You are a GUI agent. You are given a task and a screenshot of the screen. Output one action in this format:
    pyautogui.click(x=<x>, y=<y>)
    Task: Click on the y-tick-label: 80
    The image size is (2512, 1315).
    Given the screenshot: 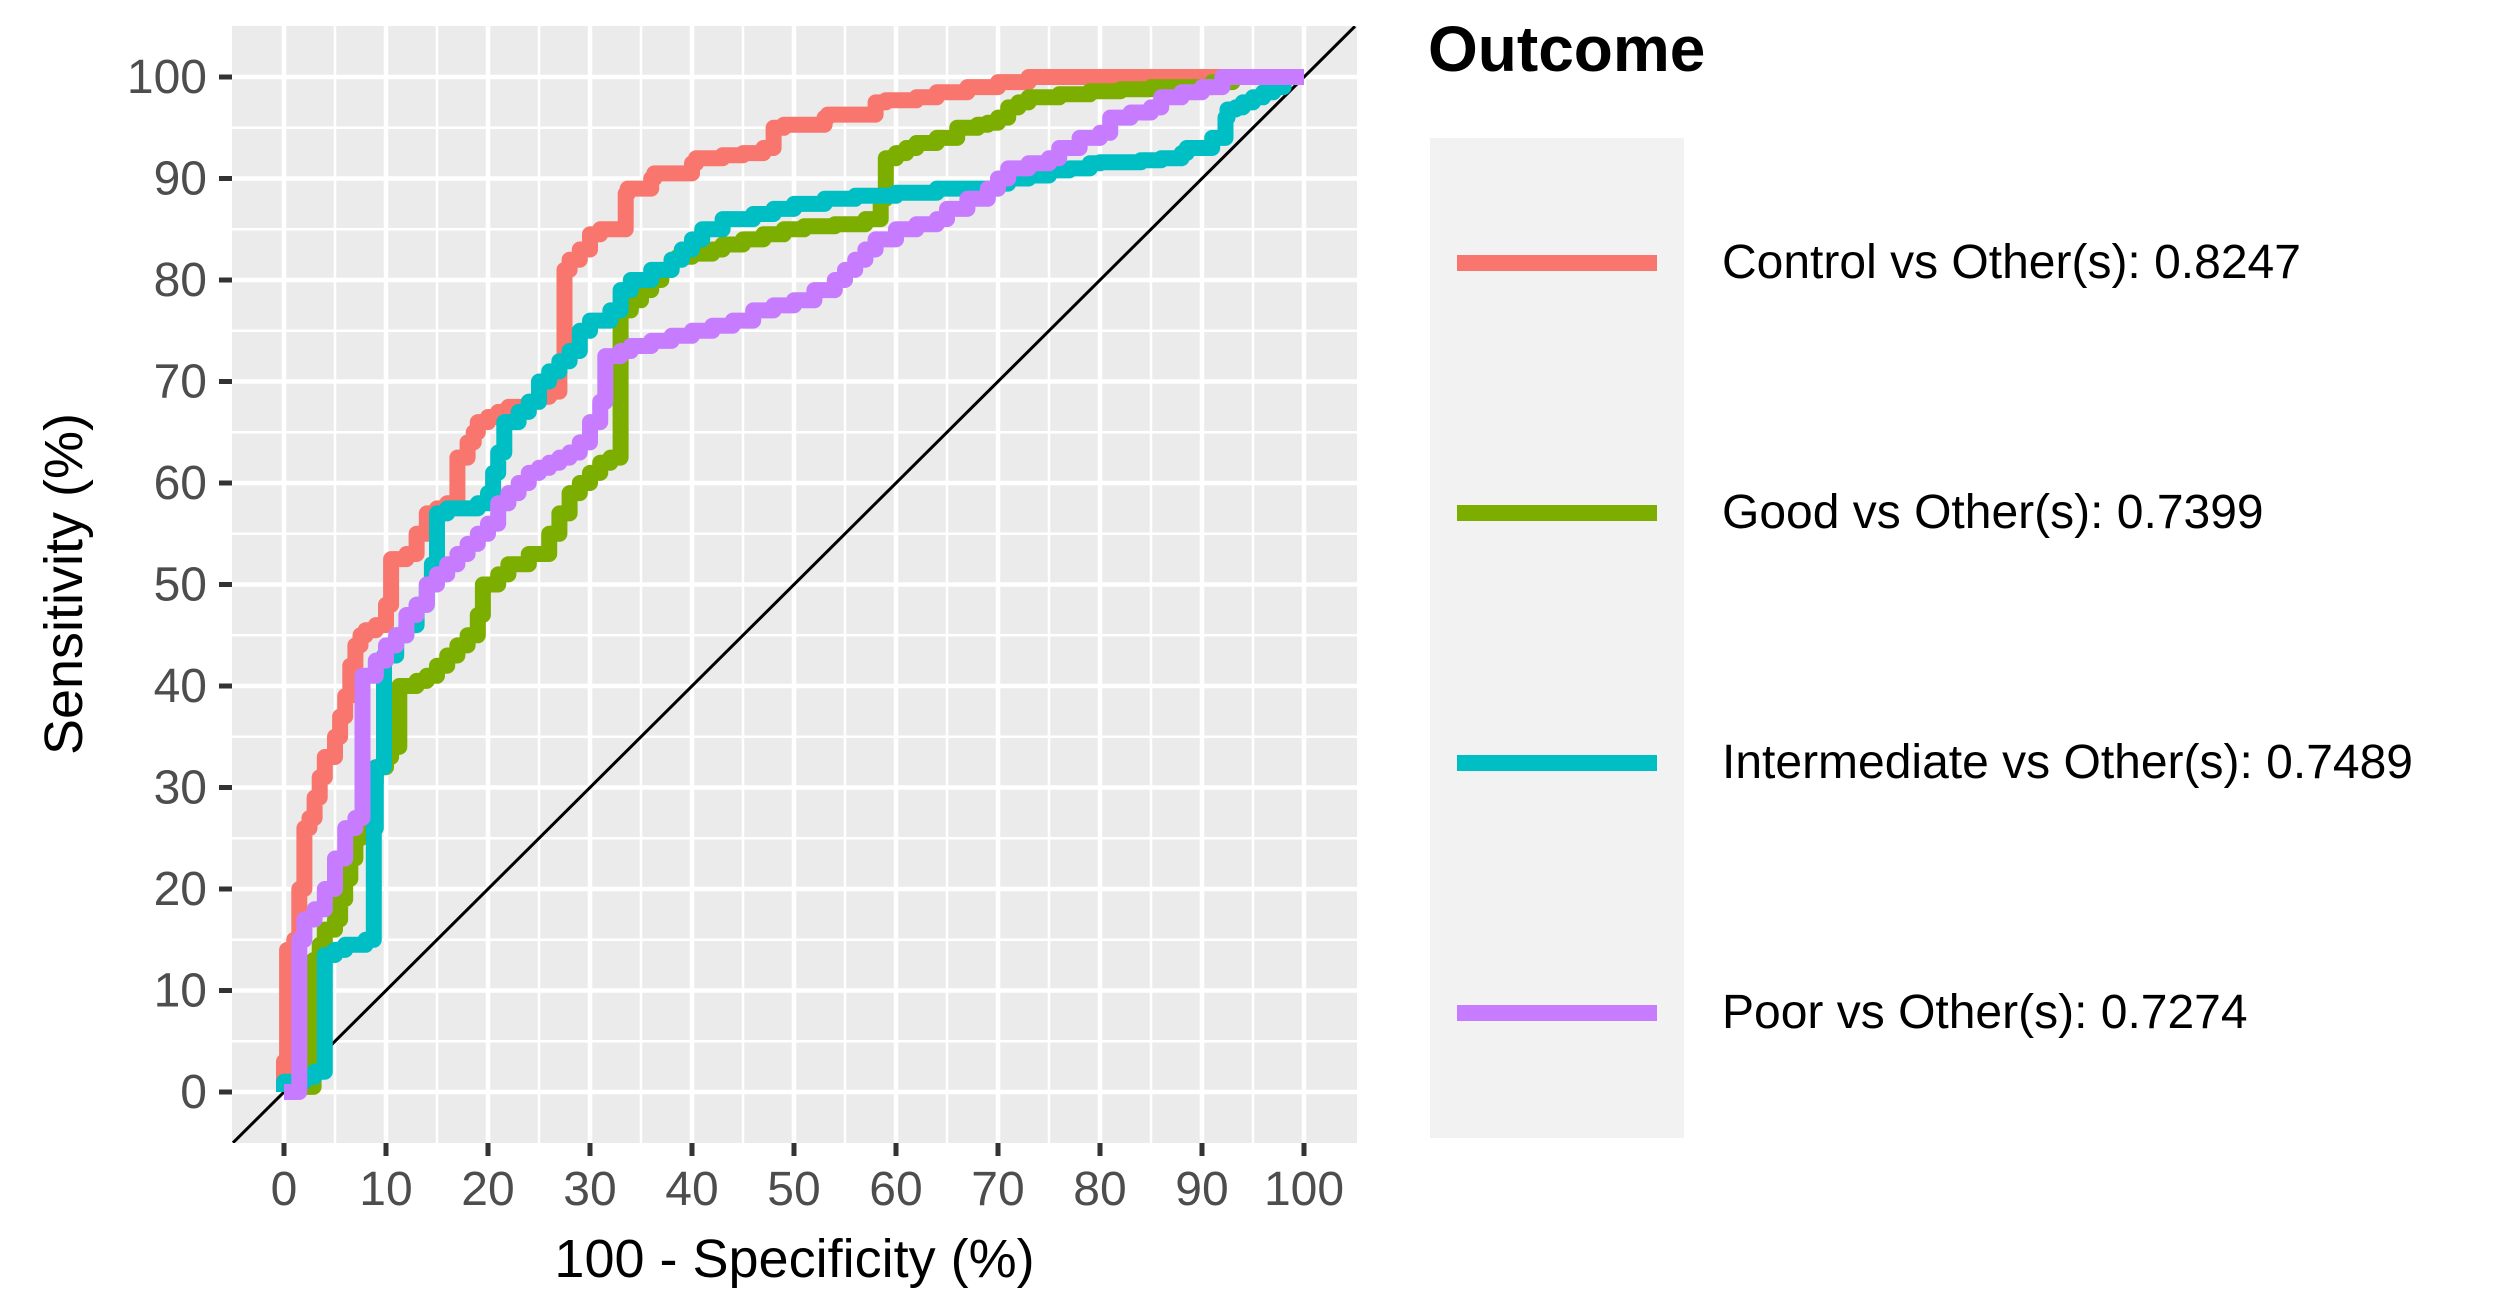 What is the action you would take?
    pyautogui.click(x=180, y=280)
    